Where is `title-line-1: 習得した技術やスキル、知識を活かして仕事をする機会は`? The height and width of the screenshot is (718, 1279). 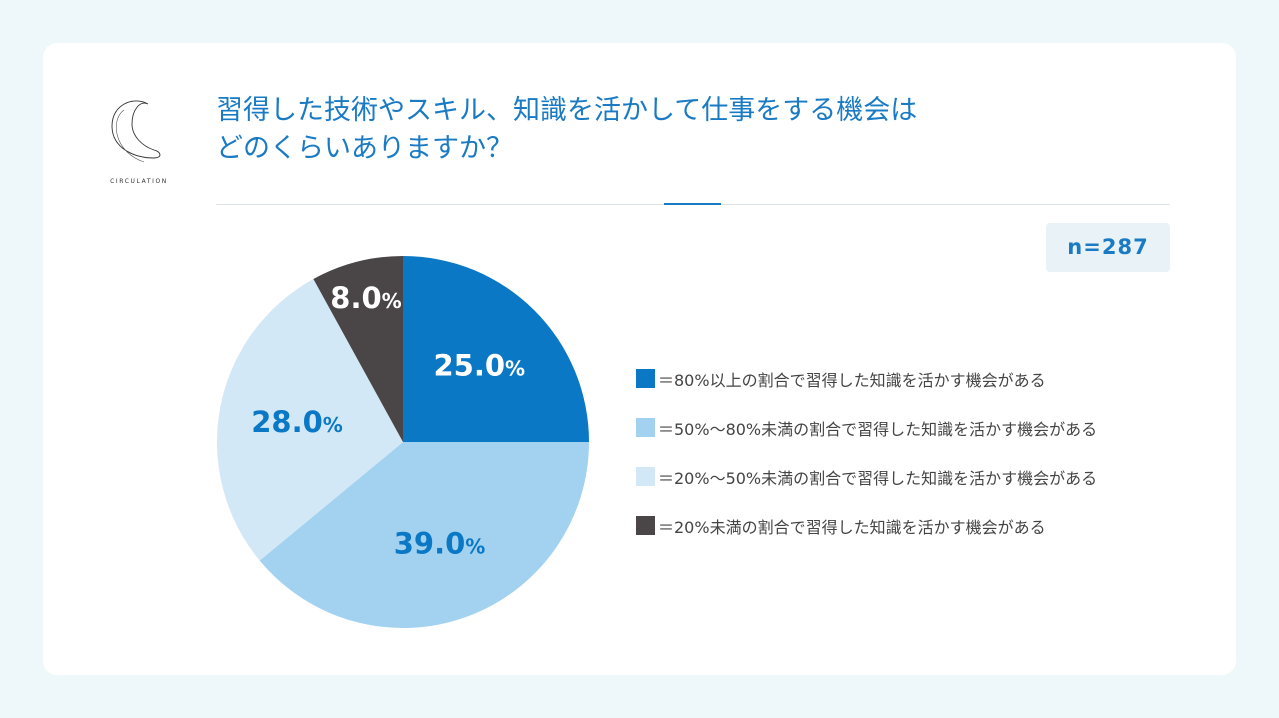 title-line-1: 習得した技術やスキル、知識を活かして仕事をする機会は is located at coordinates (567, 110).